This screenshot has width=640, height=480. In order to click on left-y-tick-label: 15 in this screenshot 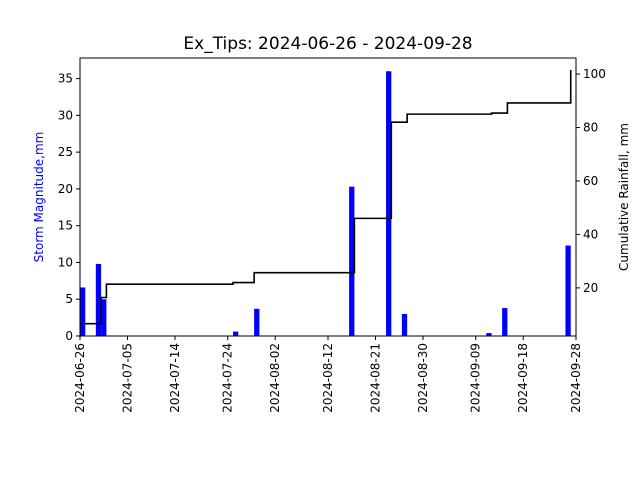, I will do `click(65, 226)`.